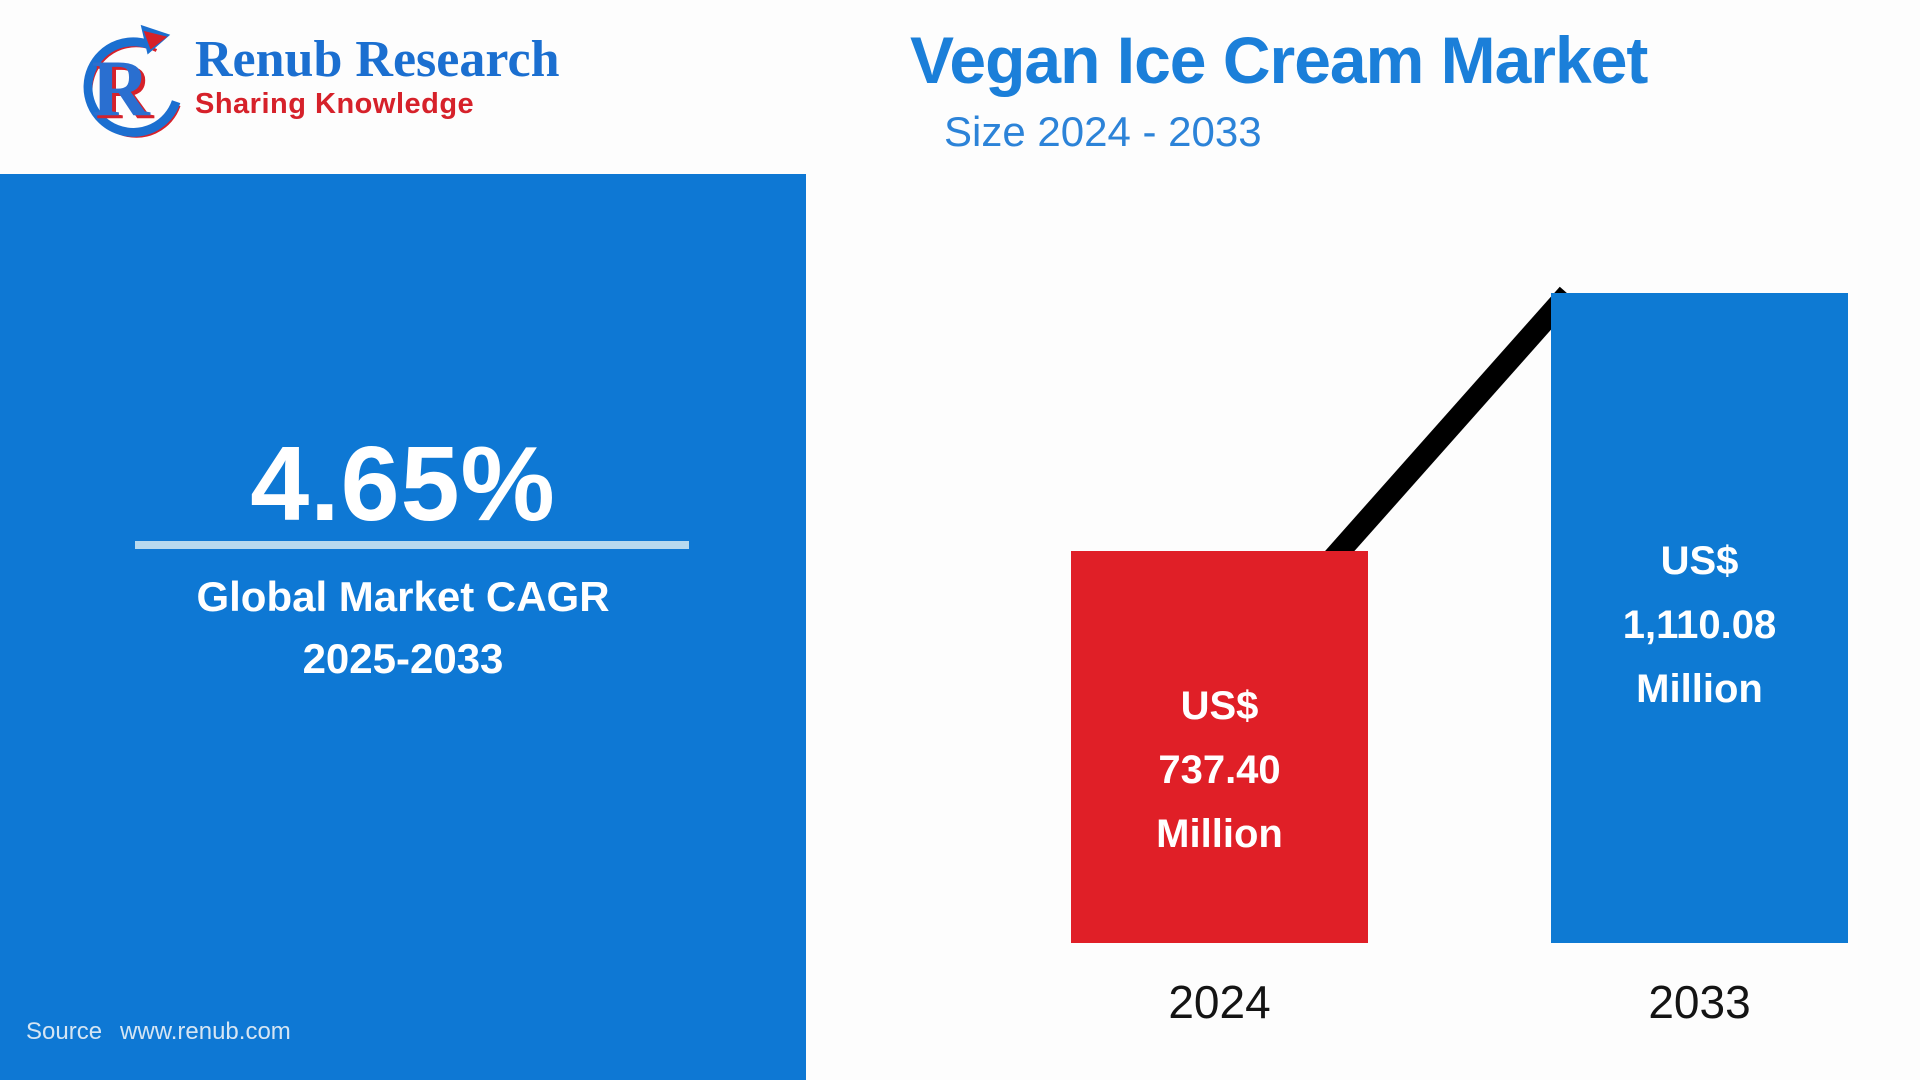  Describe the element at coordinates (1219, 747) in the screenshot. I see `bar-2024: US$ 737.40 Million` at that location.